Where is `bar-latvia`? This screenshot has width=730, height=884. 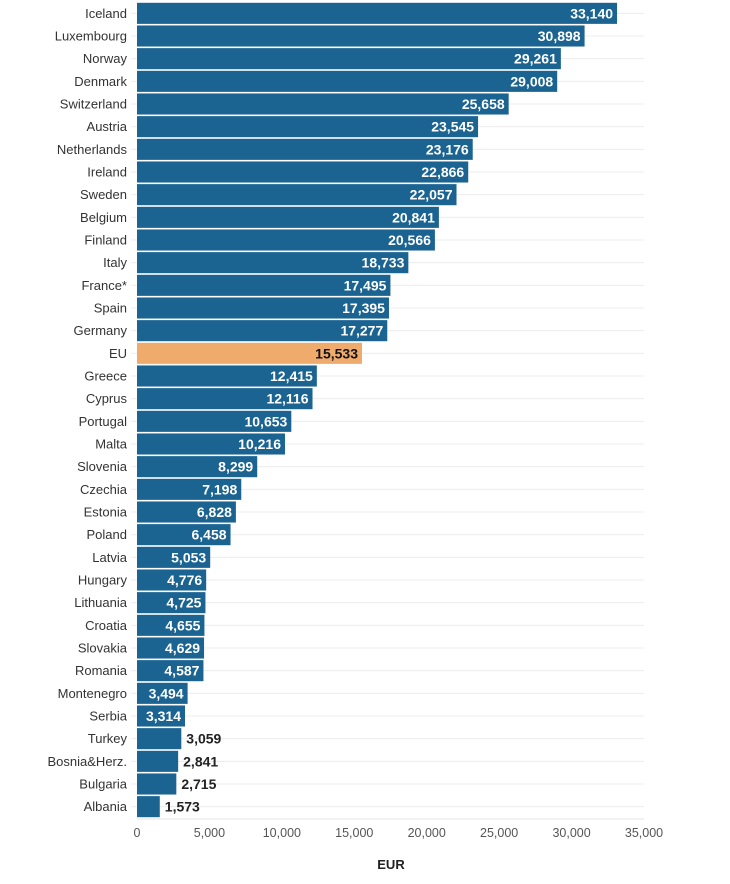 bar-latvia is located at coordinates (174, 557).